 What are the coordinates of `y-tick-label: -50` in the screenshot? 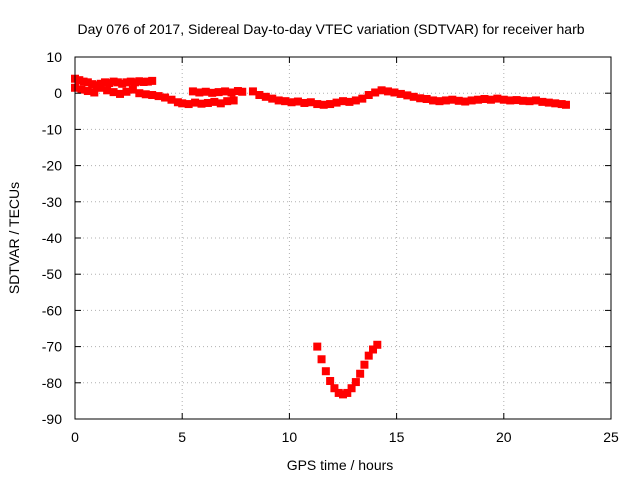 It's located at (52, 274).